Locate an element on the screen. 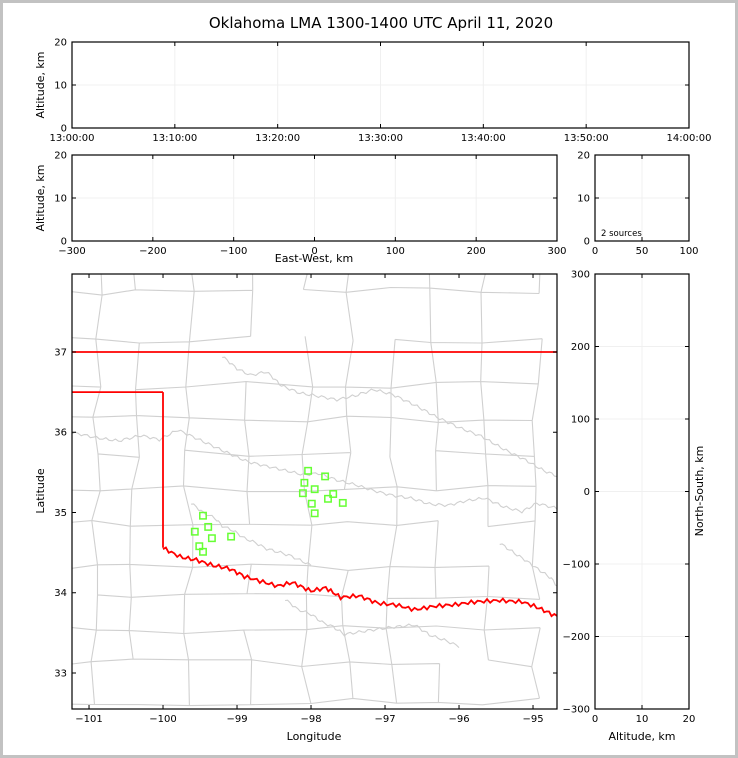 Image resolution: width=738 pixels, height=758 pixels. x-tick-label: 300 is located at coordinates (556, 251).